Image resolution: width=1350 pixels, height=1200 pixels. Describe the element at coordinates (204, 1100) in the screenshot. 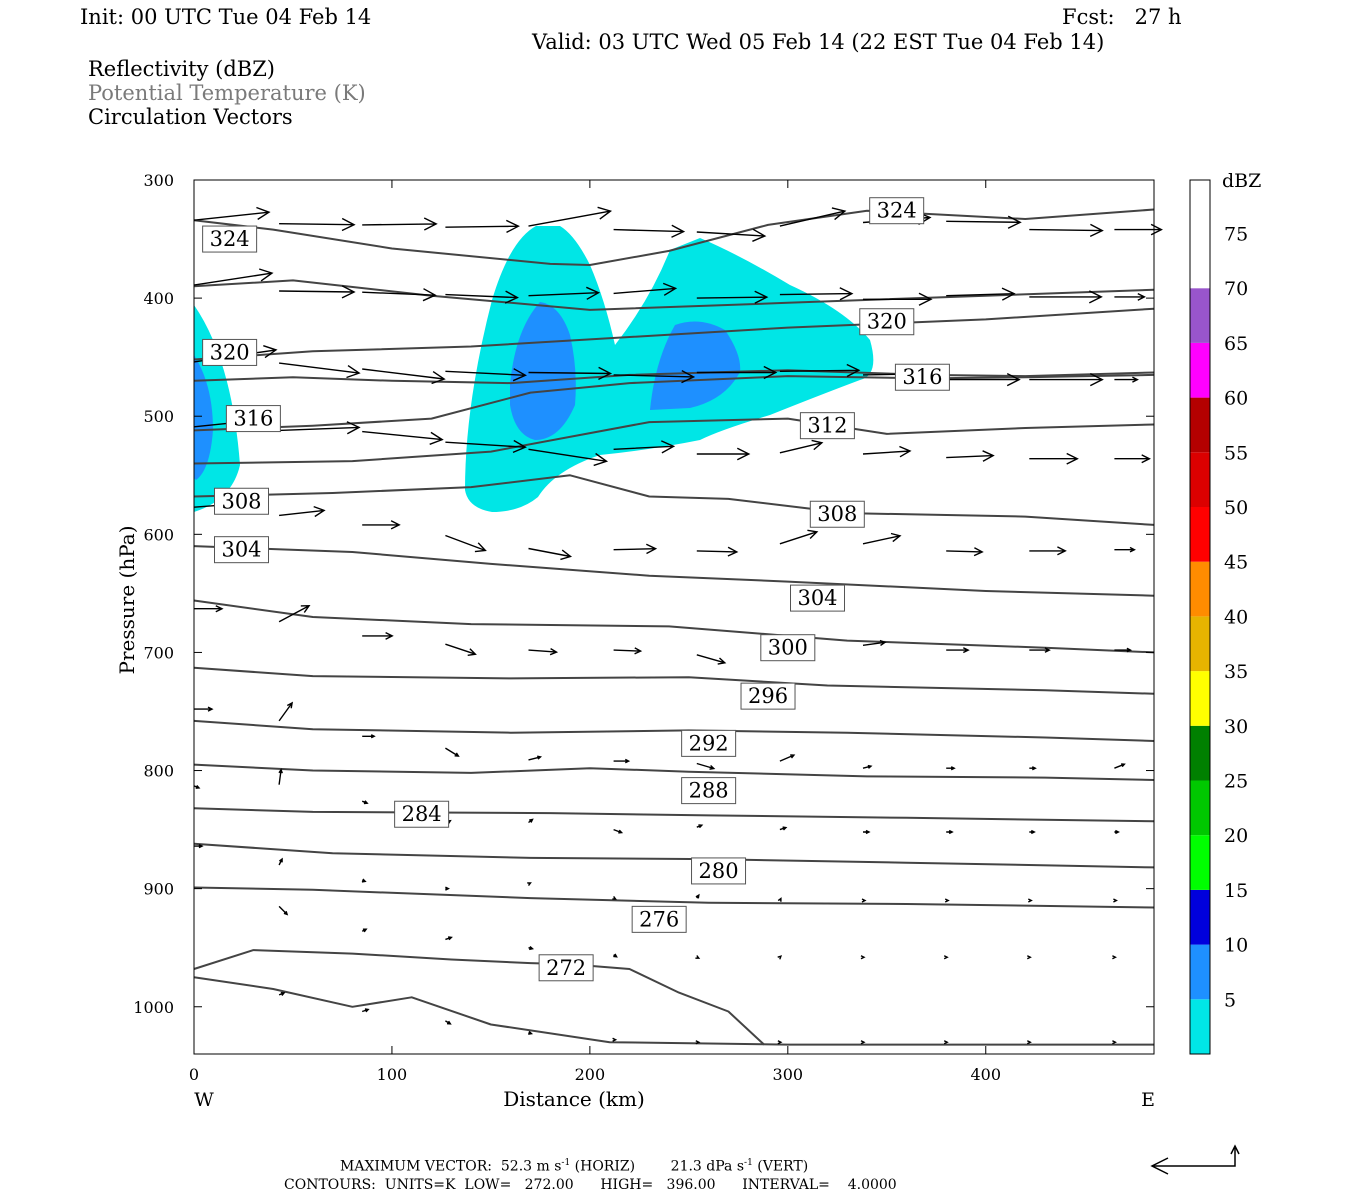

I see `x-end-label-west: W` at that location.